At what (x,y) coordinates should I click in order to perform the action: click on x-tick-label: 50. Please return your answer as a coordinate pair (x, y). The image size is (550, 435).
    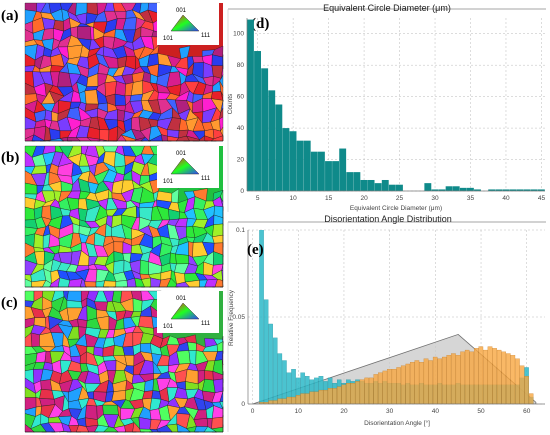
    Looking at the image, I should click on (481, 411).